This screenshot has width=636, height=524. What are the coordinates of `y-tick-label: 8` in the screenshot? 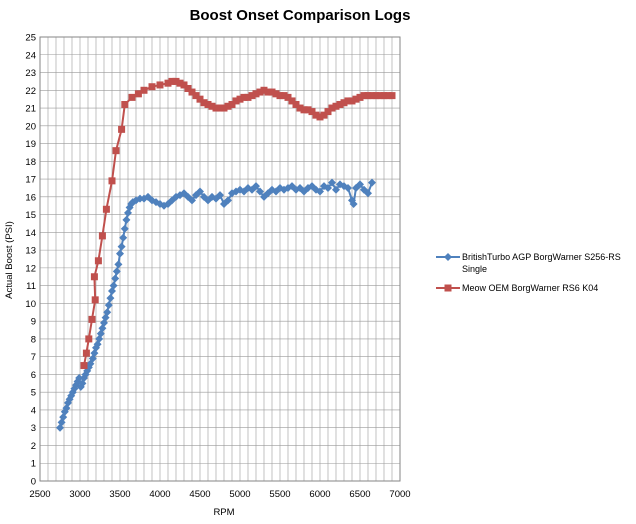 It's located at (33, 339).